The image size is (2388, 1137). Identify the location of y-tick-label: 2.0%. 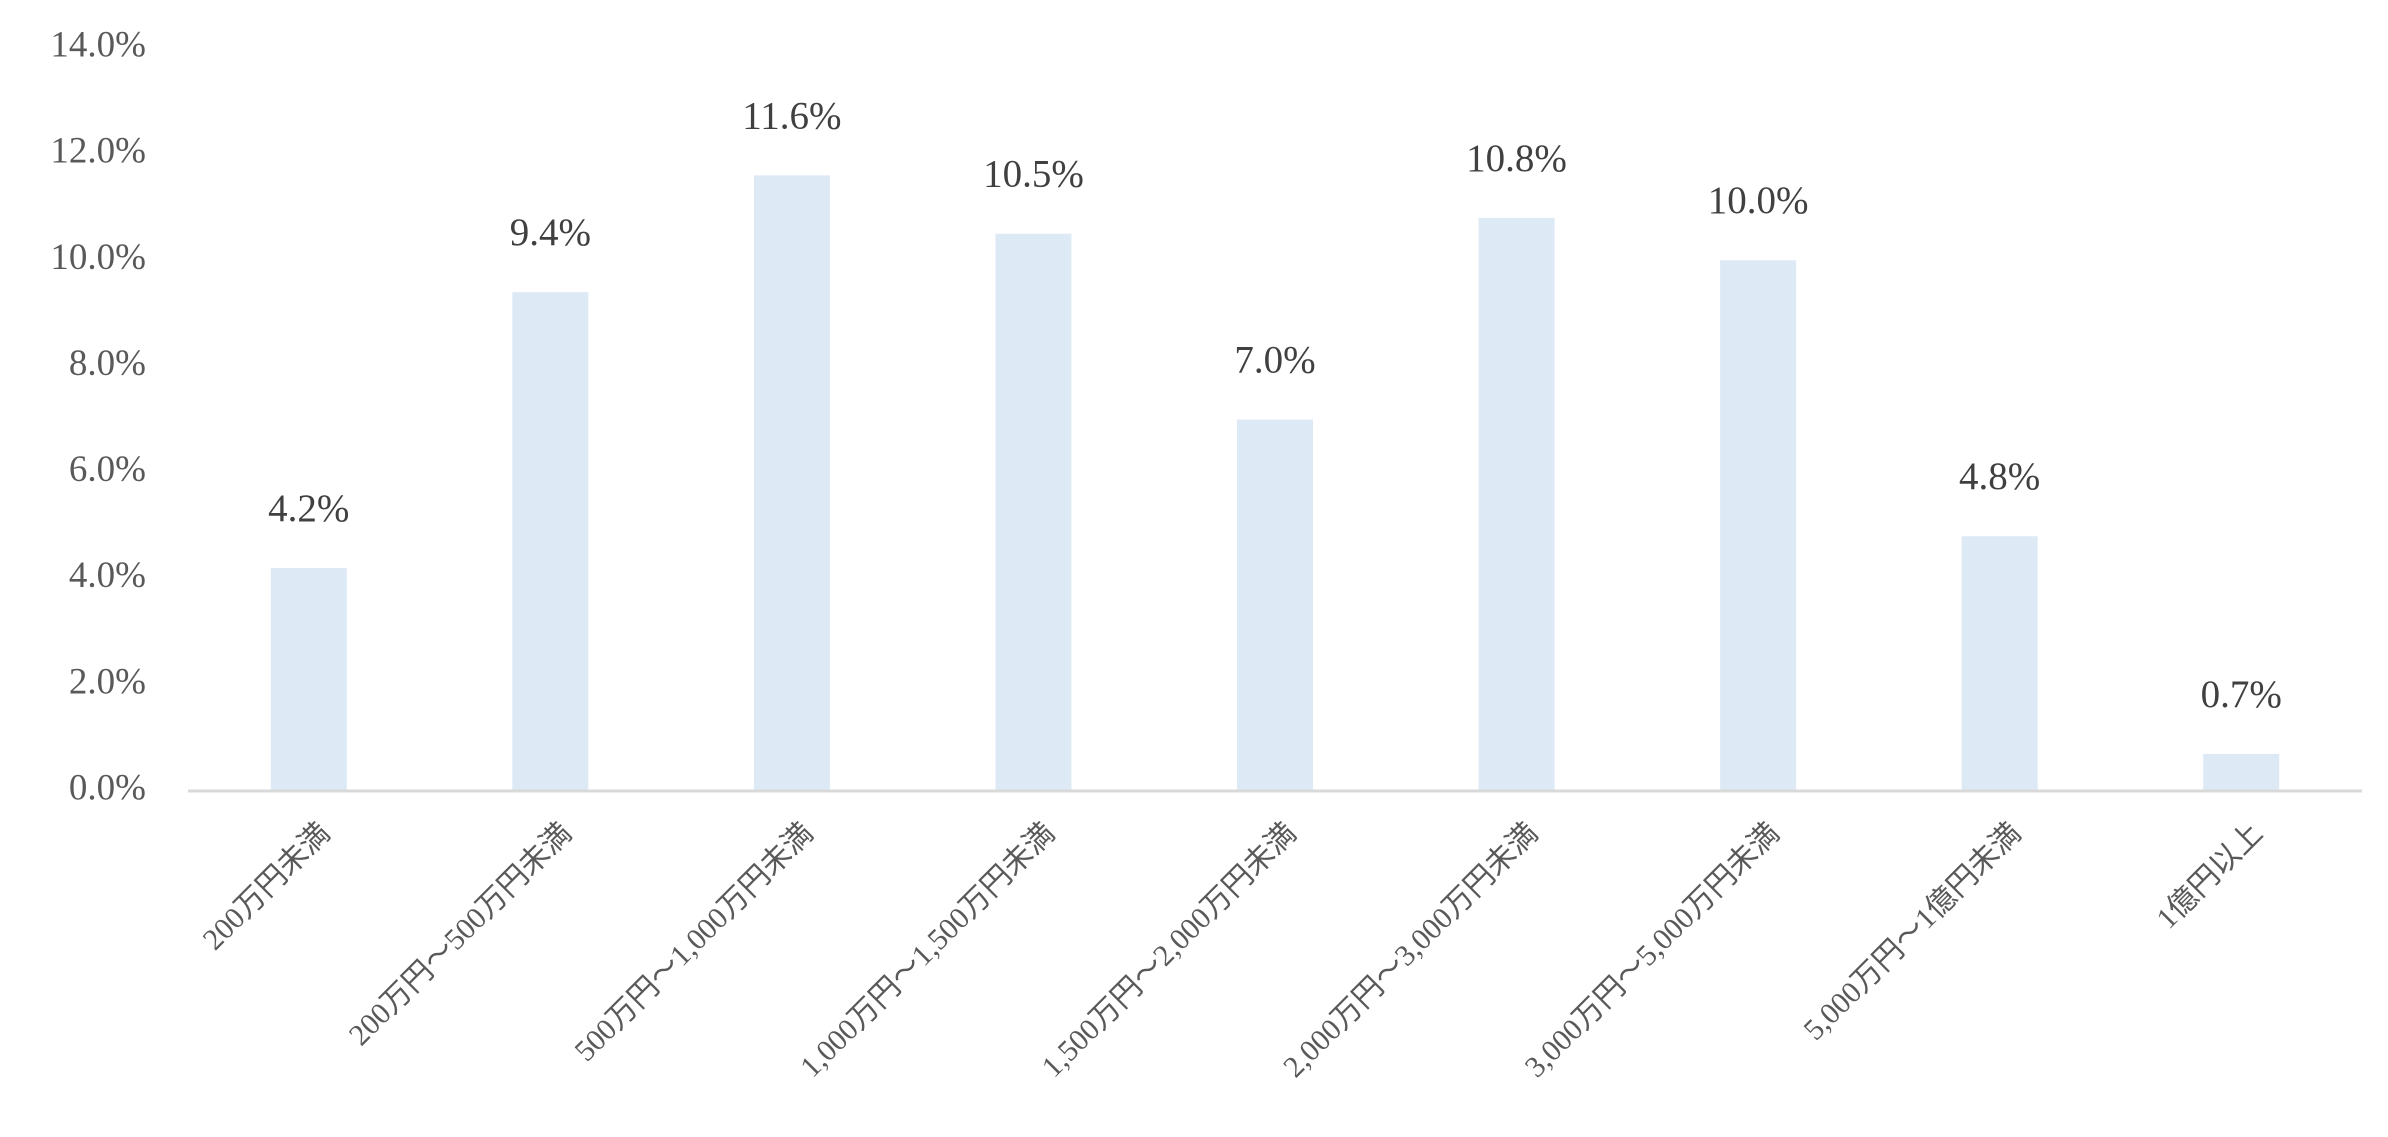
(107, 681).